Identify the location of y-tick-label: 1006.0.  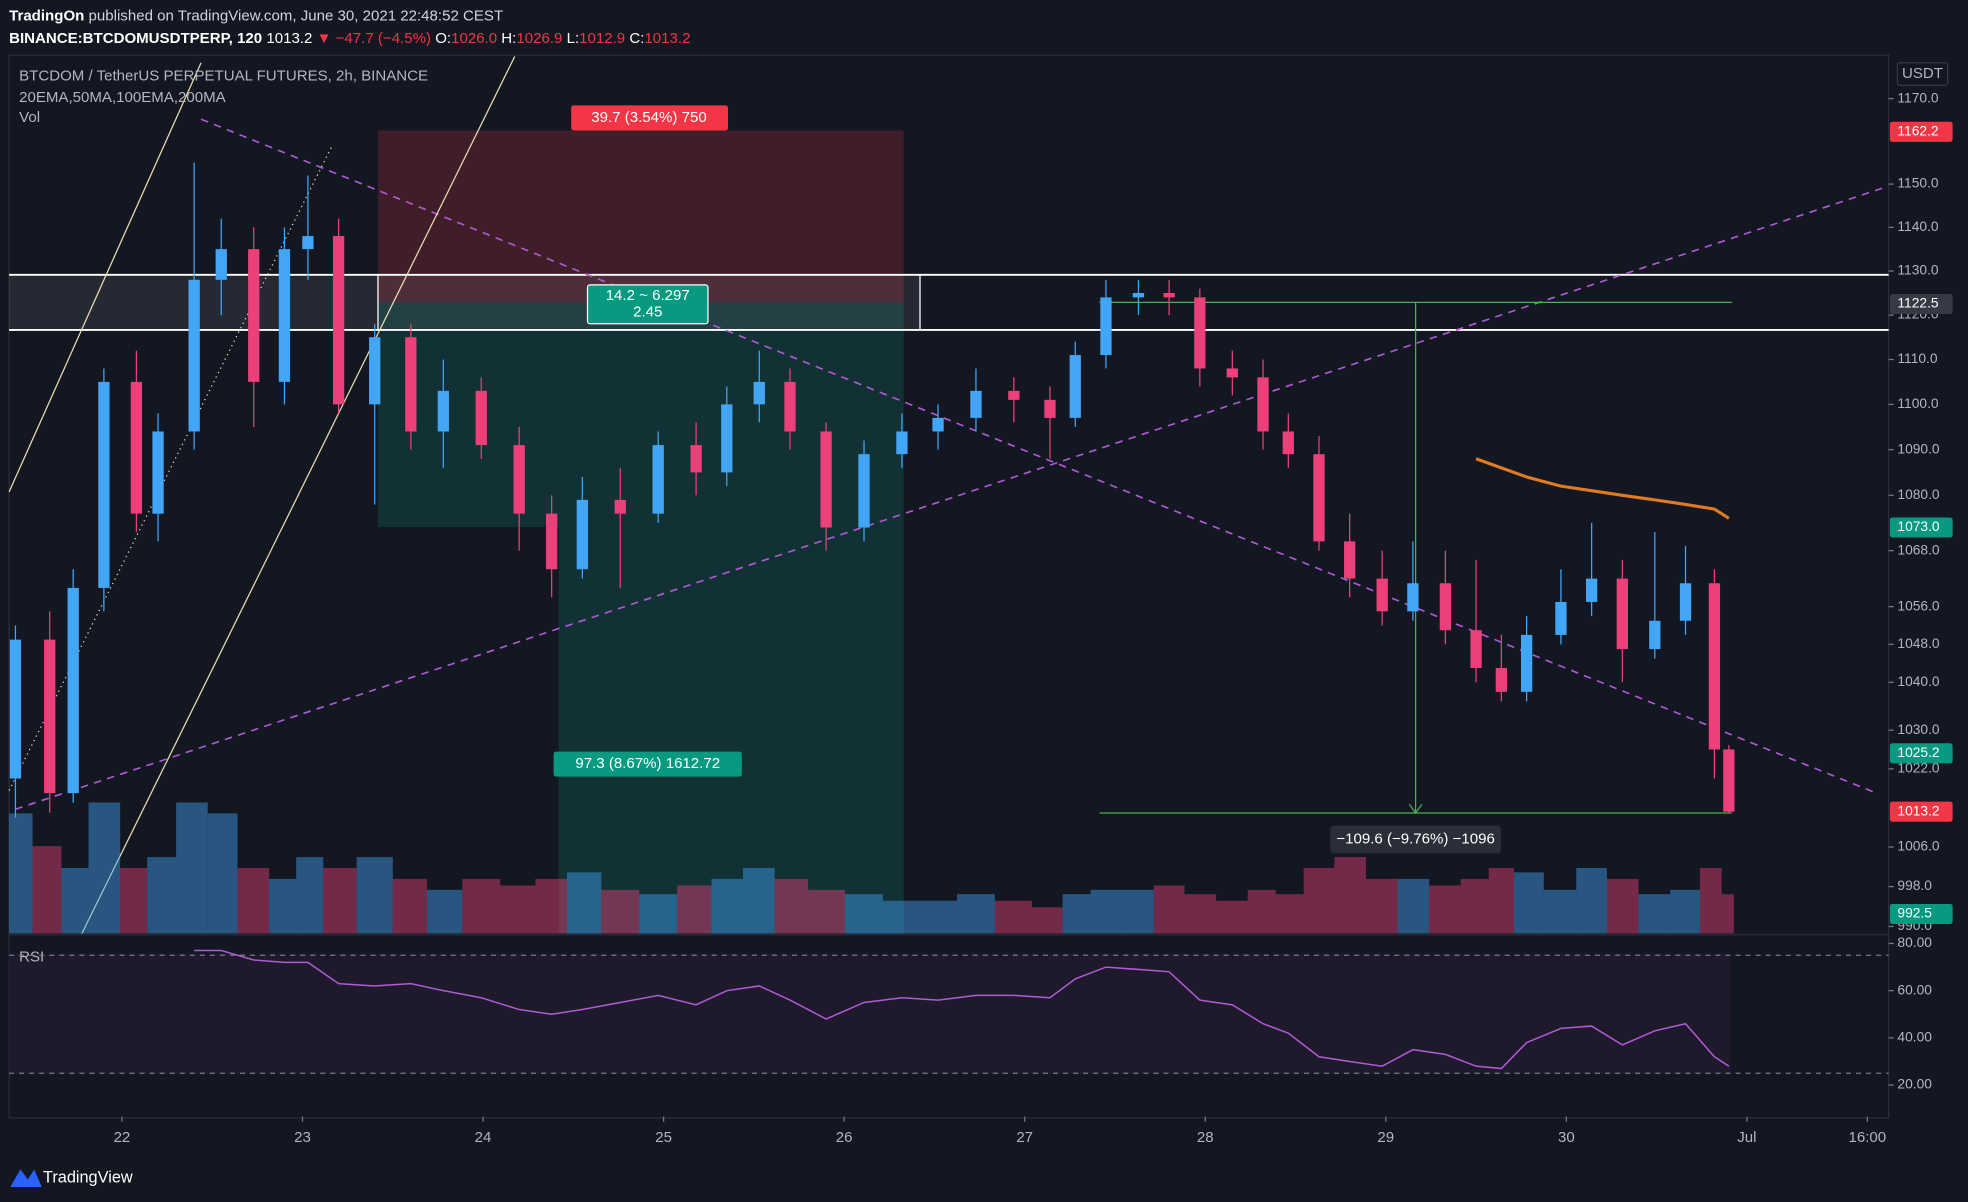
(1918, 846).